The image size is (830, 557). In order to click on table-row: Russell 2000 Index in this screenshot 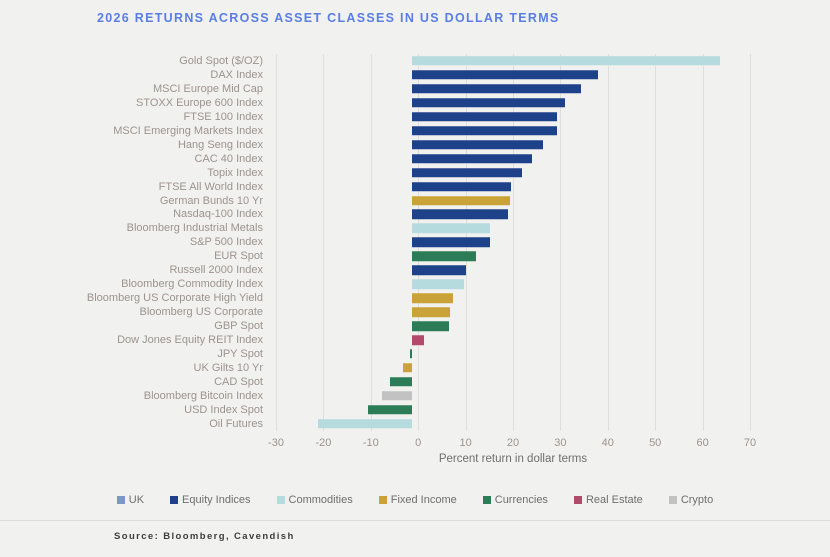, I will do `click(415, 270)`.